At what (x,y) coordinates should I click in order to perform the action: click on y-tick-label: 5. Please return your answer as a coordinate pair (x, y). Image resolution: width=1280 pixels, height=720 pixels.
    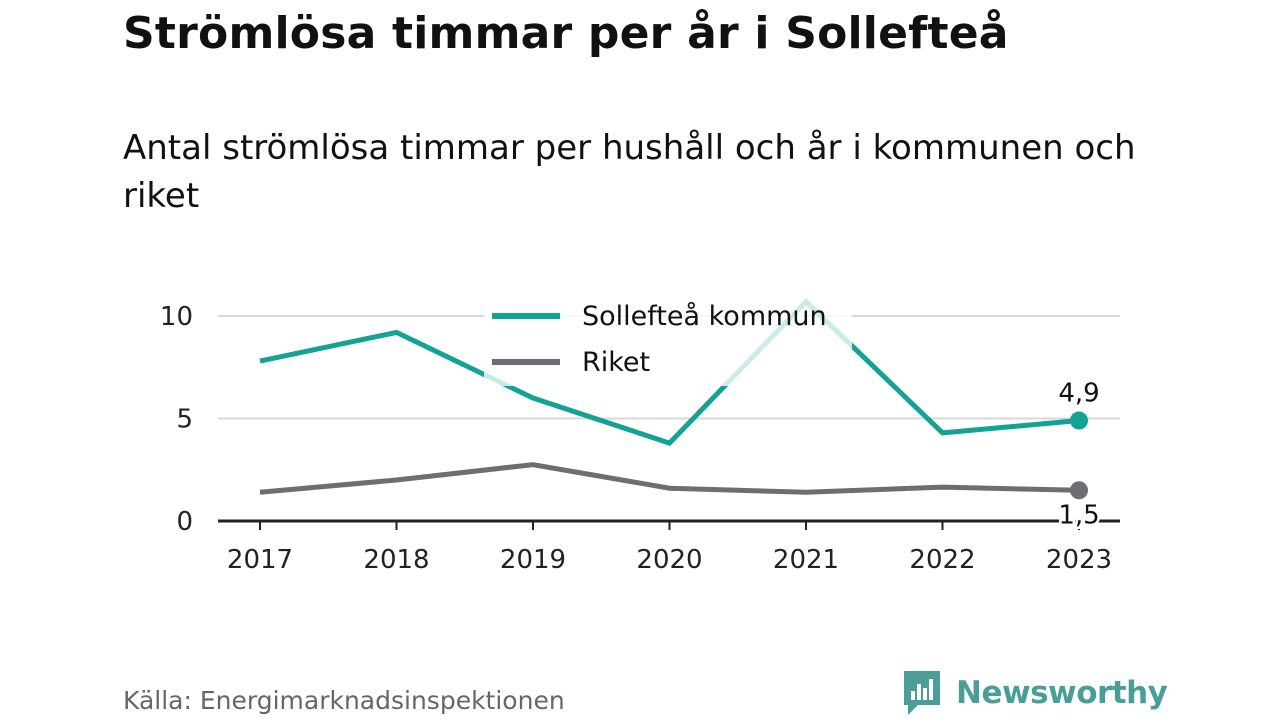
    Looking at the image, I should click on (184, 420).